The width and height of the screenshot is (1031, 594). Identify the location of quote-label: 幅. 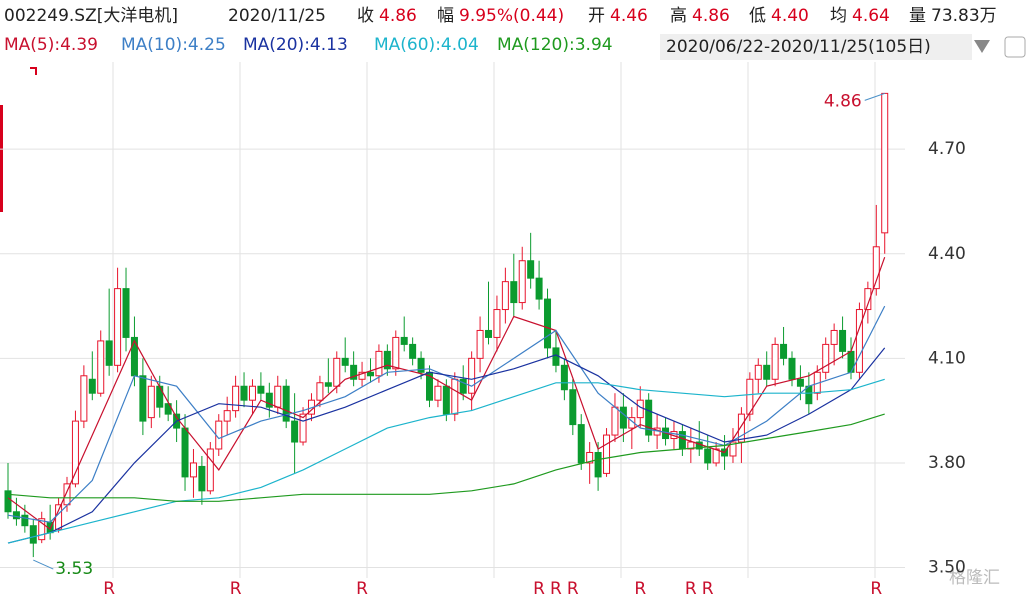
(445, 16).